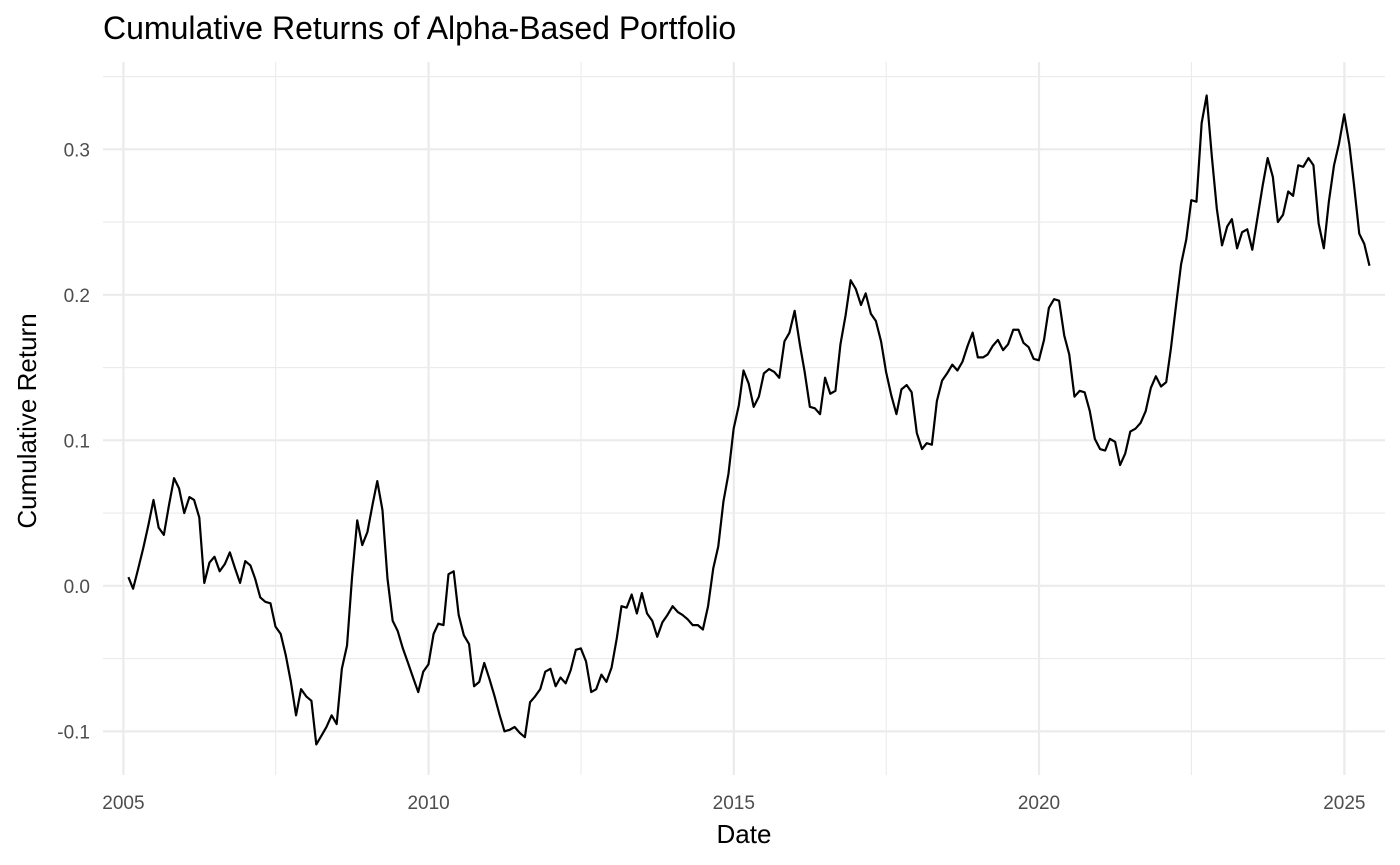  I want to click on y-tick-label: -0.1, so click(73, 732).